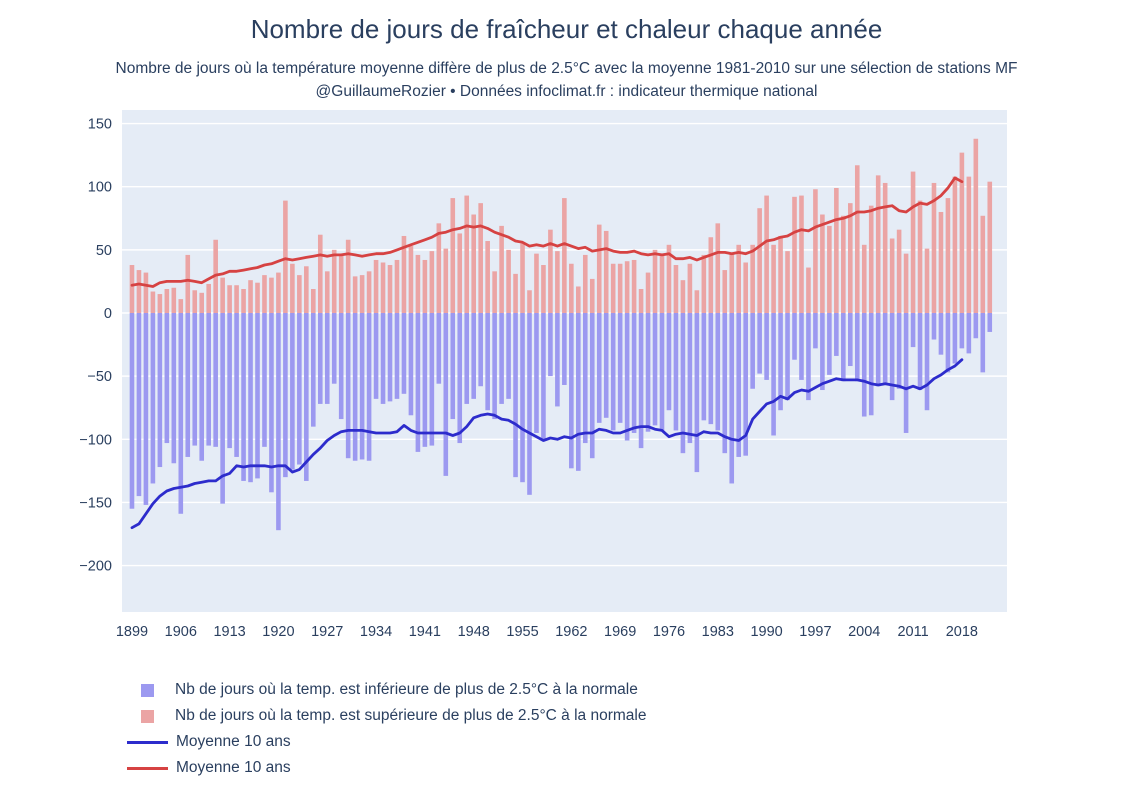 Image resolution: width=1133 pixels, height=800 pixels. Describe the element at coordinates (147, 742) in the screenshot. I see `cool-line-swatch-icon` at that location.